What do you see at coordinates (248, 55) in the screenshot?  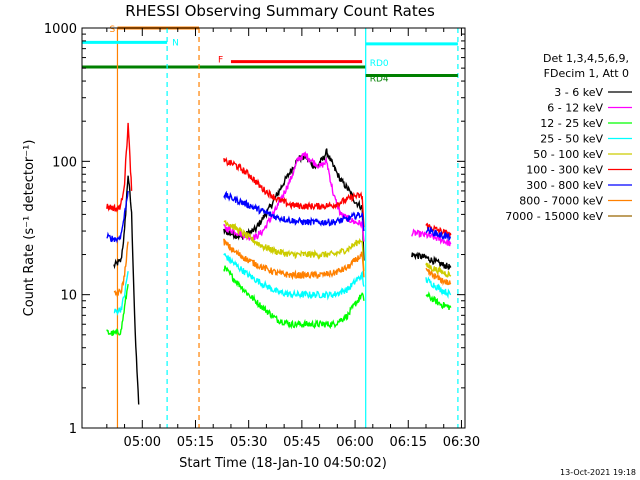 I see `annotation-label-group: S N F RD0 RD4` at bounding box center [248, 55].